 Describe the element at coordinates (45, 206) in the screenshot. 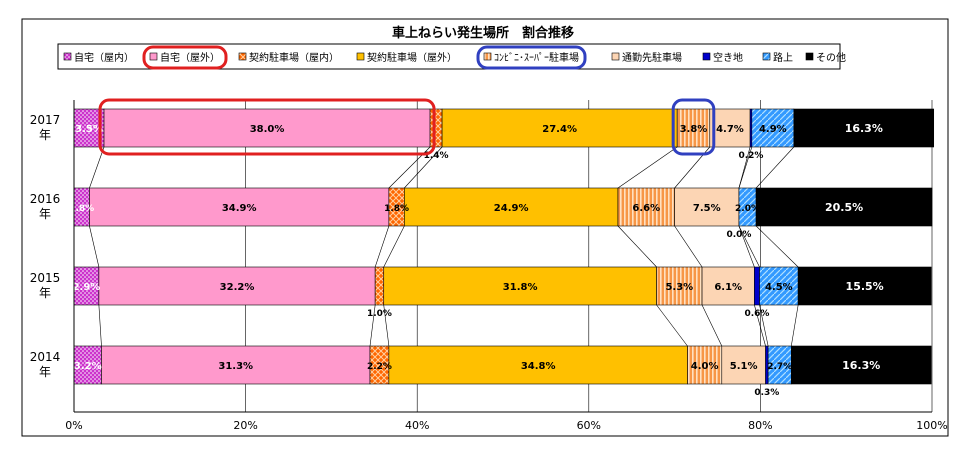

I see `category-label: 2016 年` at that location.